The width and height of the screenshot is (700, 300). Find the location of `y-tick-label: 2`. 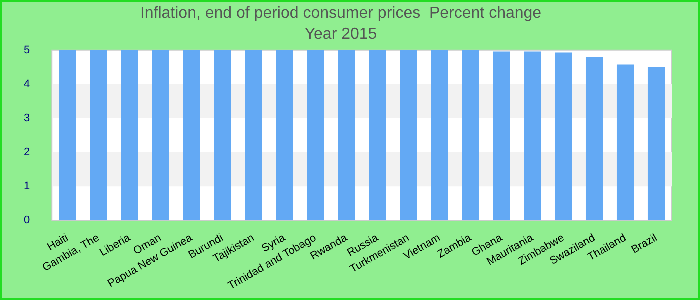

y-tick-label: 2 is located at coordinates (27, 152).